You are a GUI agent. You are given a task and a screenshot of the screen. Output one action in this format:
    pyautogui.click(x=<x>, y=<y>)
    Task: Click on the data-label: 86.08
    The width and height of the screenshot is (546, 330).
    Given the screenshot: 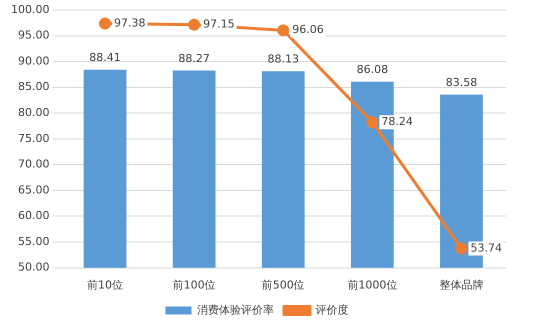 What is the action you would take?
    pyautogui.click(x=372, y=69)
    